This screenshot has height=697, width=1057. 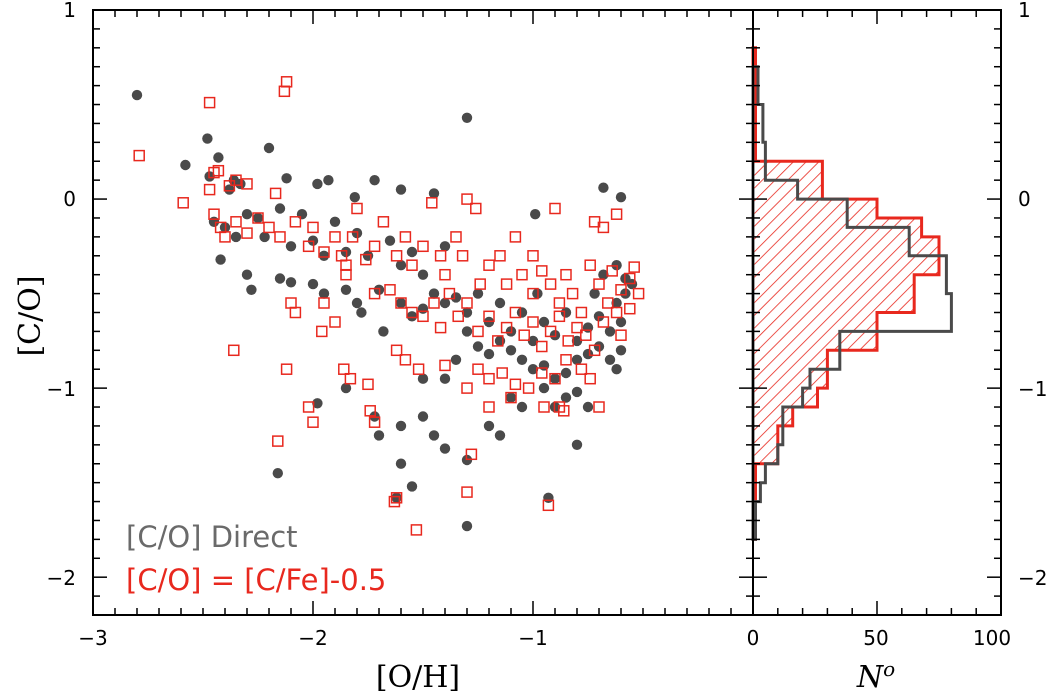 I want to click on ytick-label-right: −2, so click(x=1032, y=578).